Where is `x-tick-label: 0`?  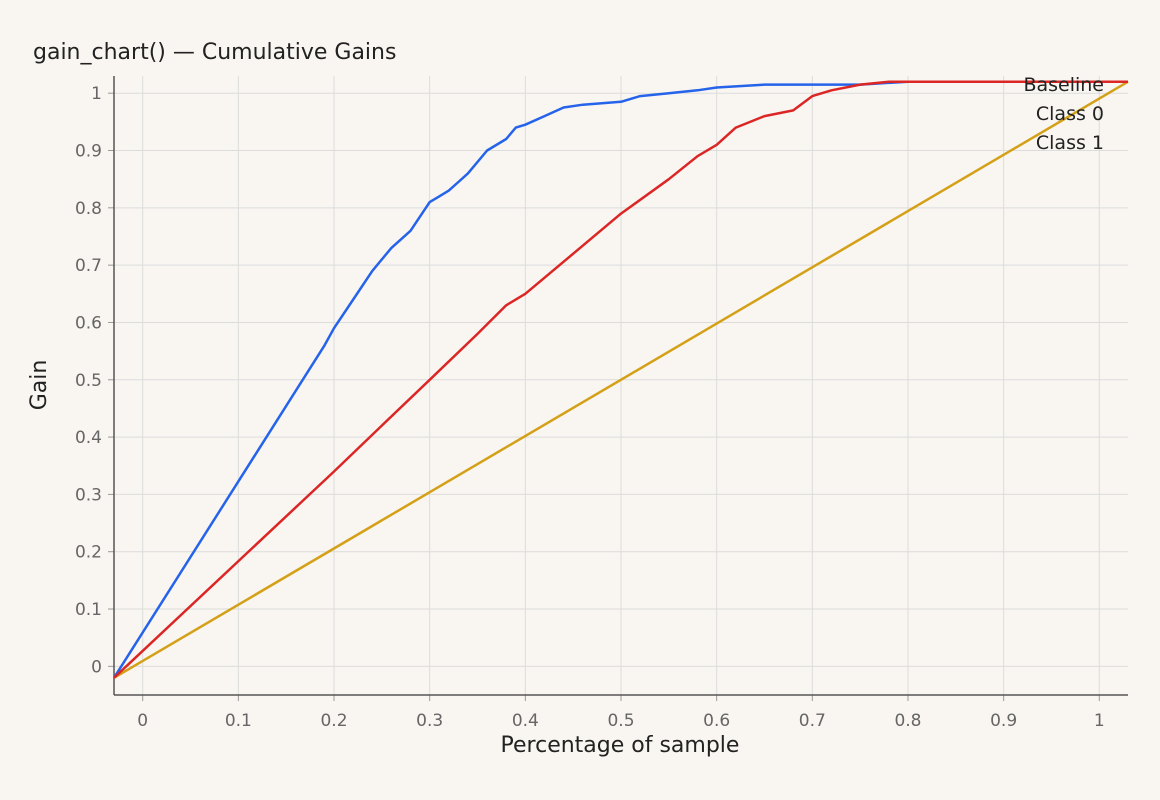
x-tick-label: 0 is located at coordinates (142, 721).